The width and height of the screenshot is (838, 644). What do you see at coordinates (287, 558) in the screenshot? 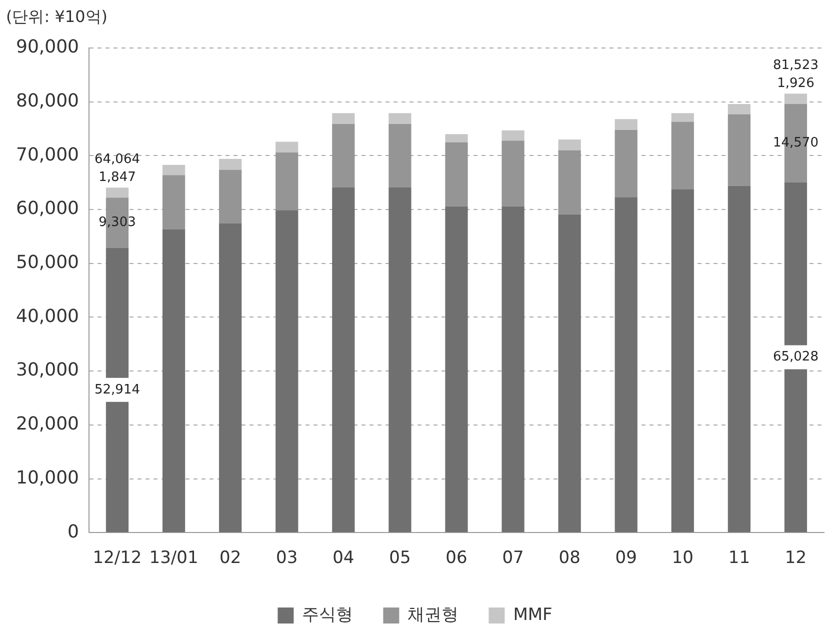
I see `x-tick-label: 03` at bounding box center [287, 558].